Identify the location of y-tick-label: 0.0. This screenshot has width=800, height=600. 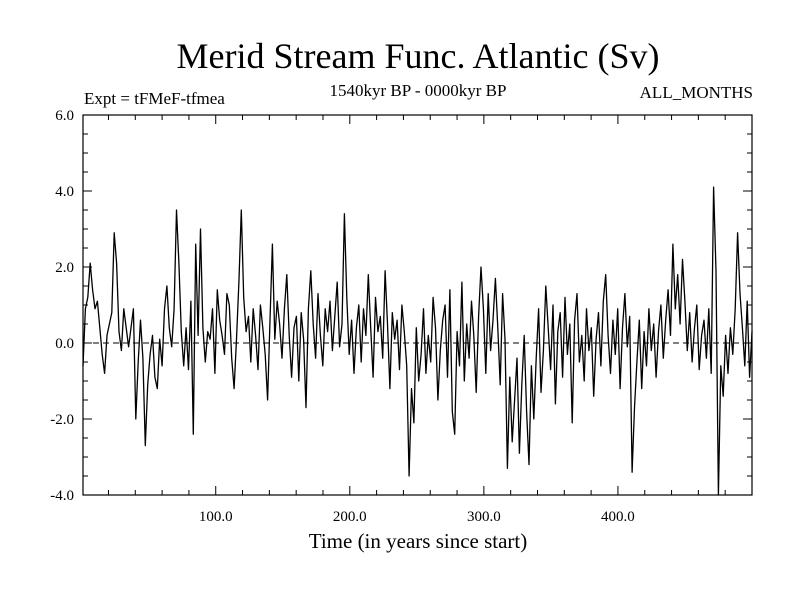
(64, 344).